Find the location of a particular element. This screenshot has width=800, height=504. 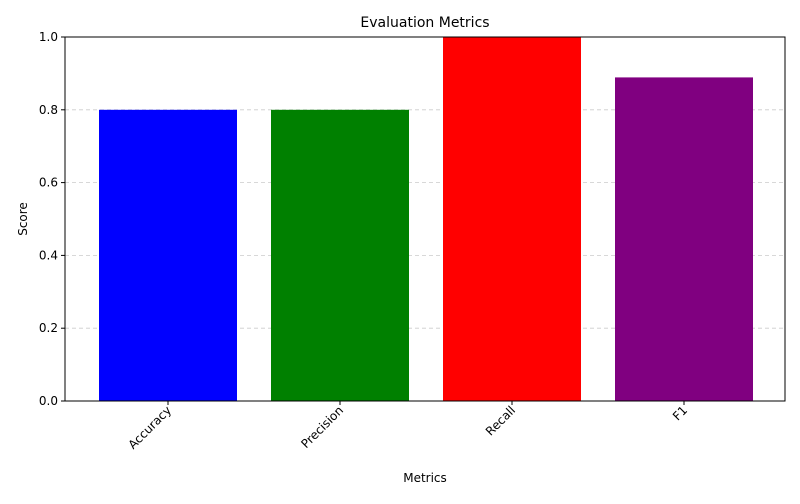

x-axis-label: Metrics is located at coordinates (425, 478).